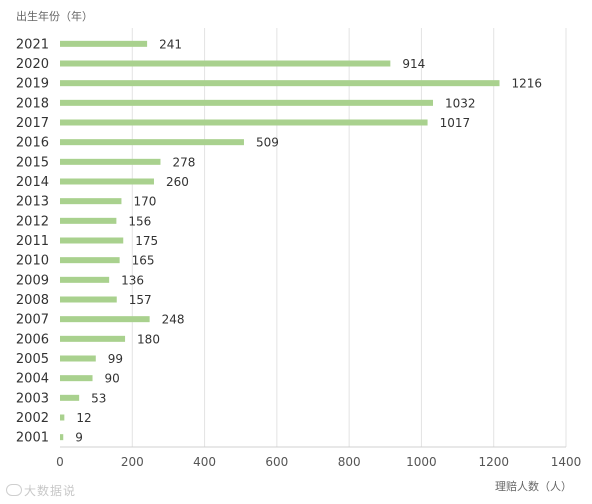 Image resolution: width=592 pixels, height=504 pixels. I want to click on y-tick-label: 2008, so click(32, 300).